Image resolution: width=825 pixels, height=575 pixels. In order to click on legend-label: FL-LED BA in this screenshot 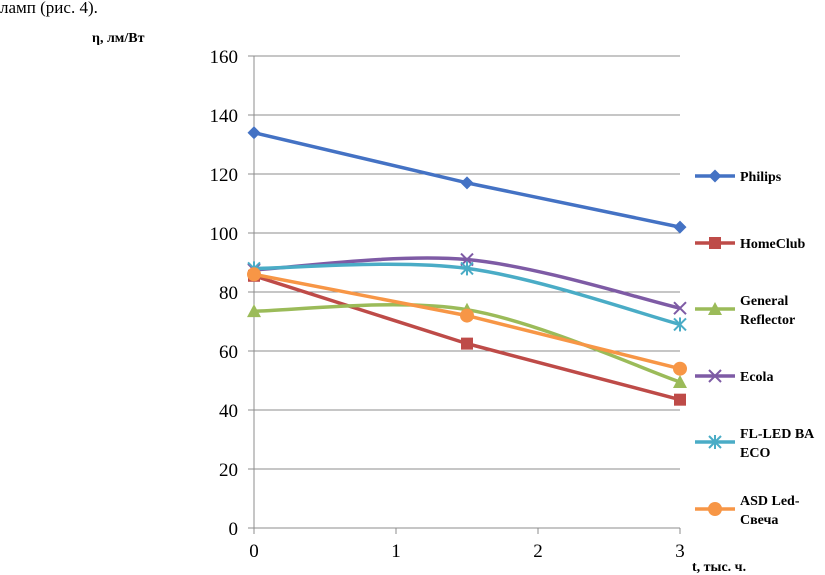, I will do `click(777, 434)`.